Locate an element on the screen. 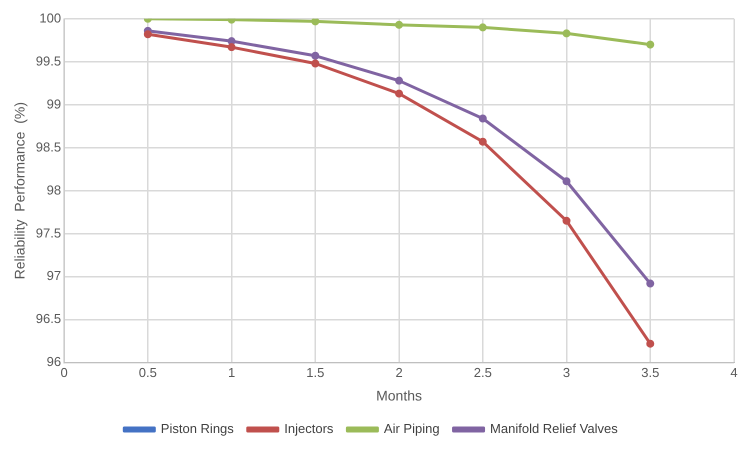 The height and width of the screenshot is (454, 754). legend-label: Manifold Relief Valves is located at coordinates (554, 428).